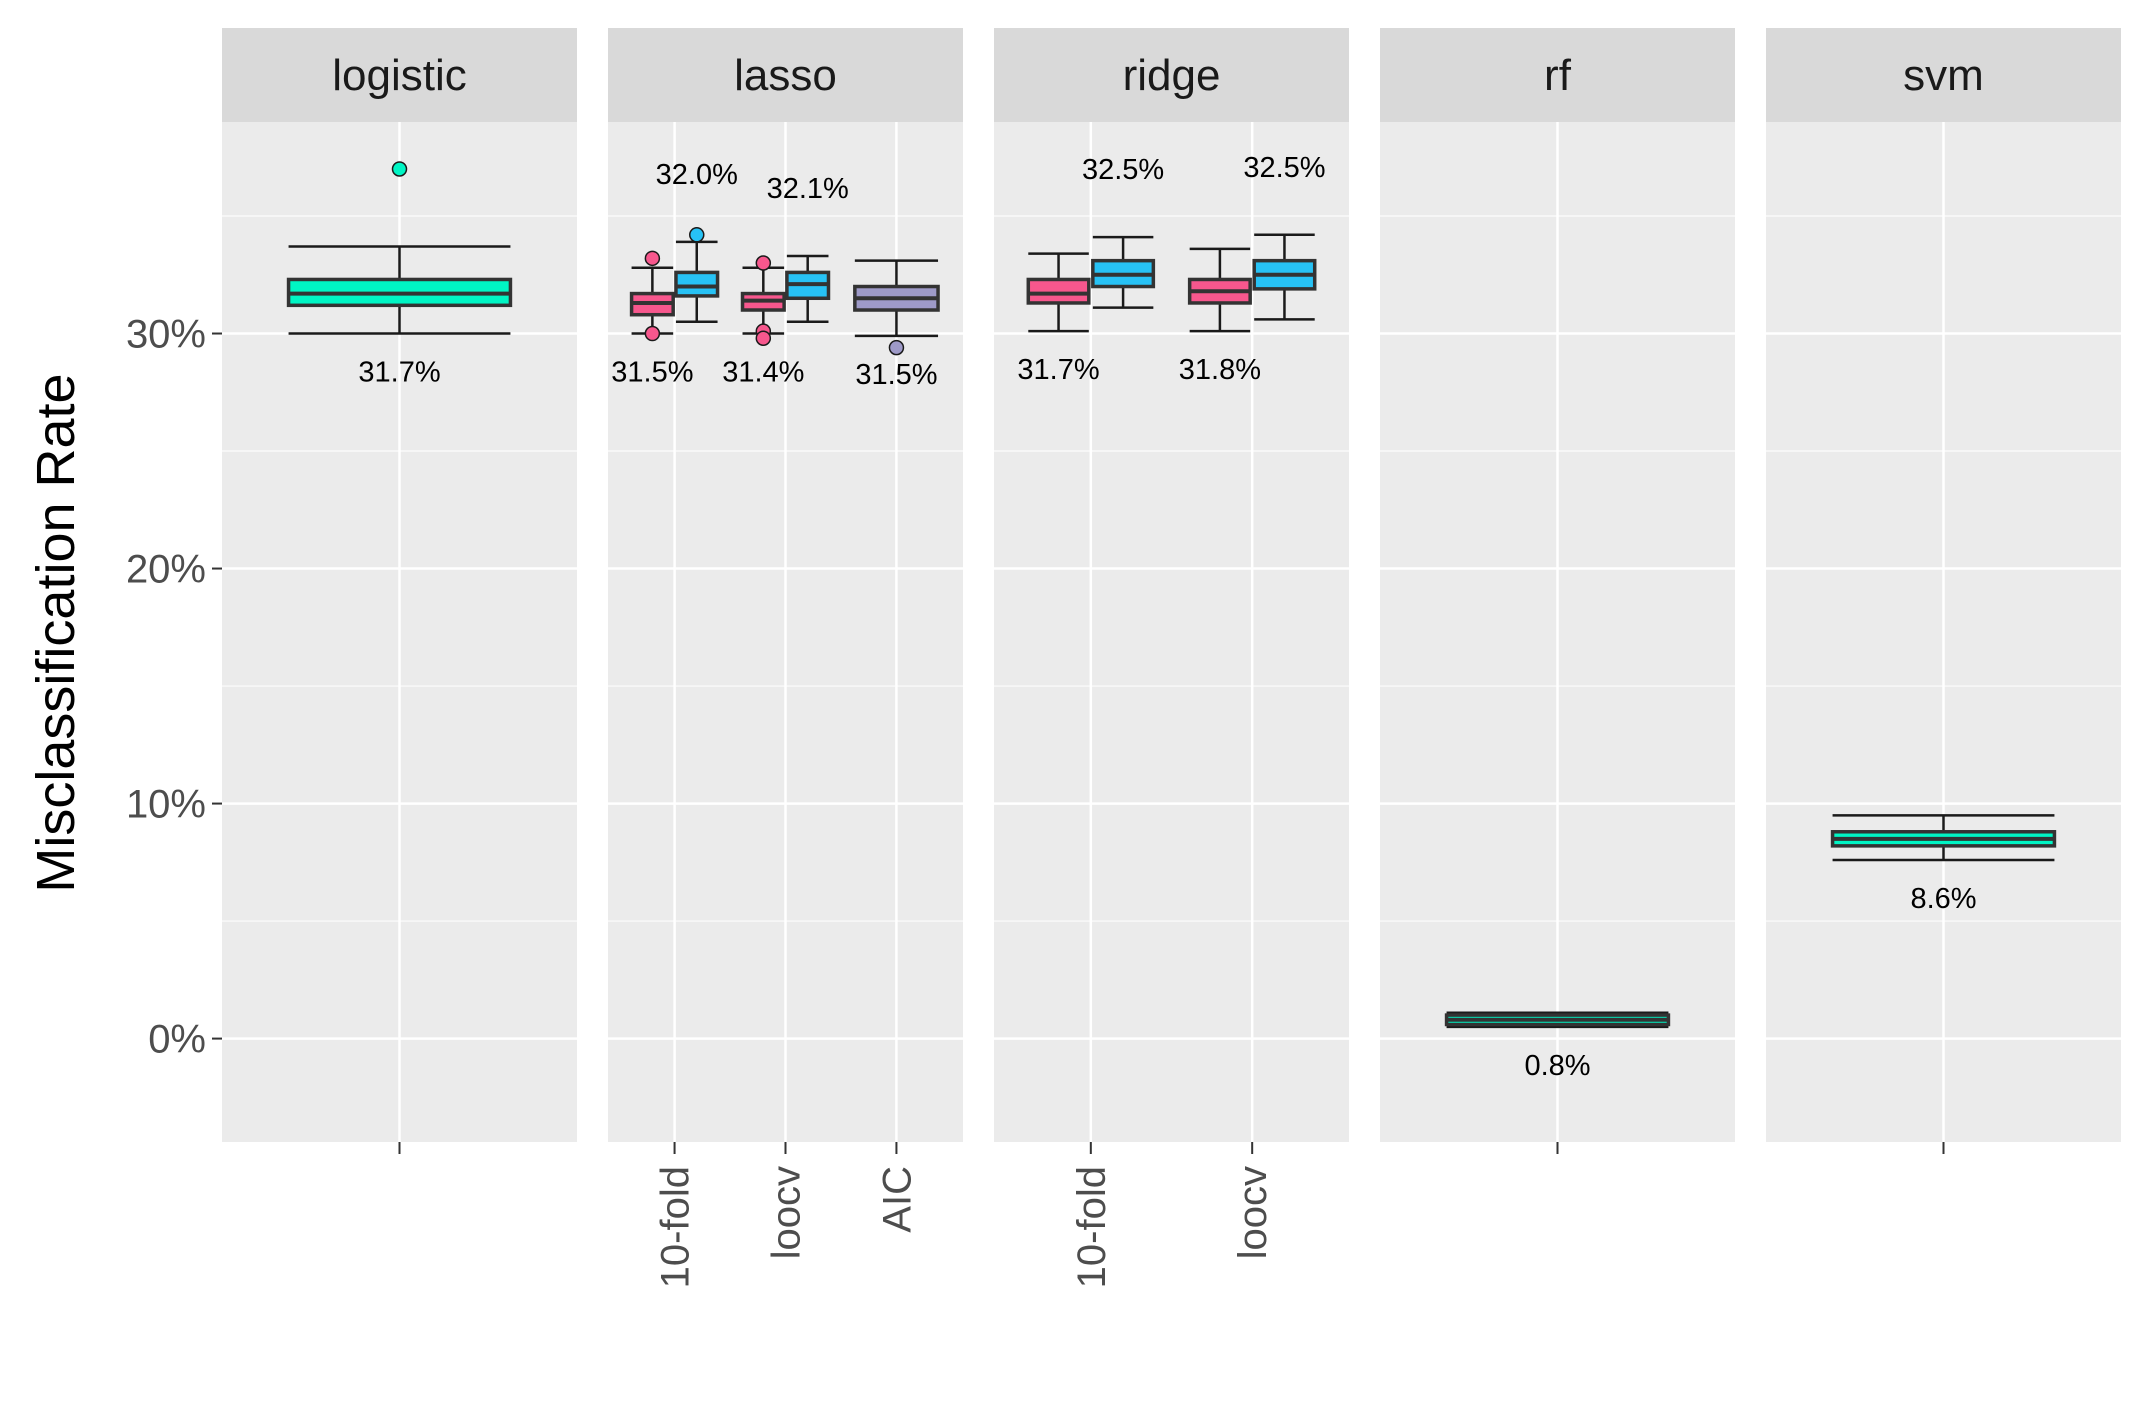 The width and height of the screenshot is (2145, 1410). Describe the element at coordinates (1058, 319) in the screenshot. I see `box-ridge: 31.7%` at that location.